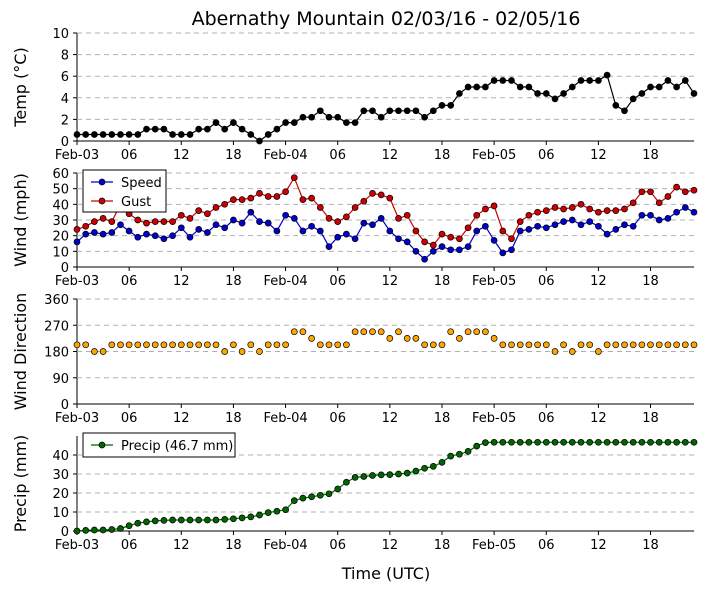  What do you see at coordinates (385, 233) in the screenshot?
I see `series-speed` at bounding box center [385, 233].